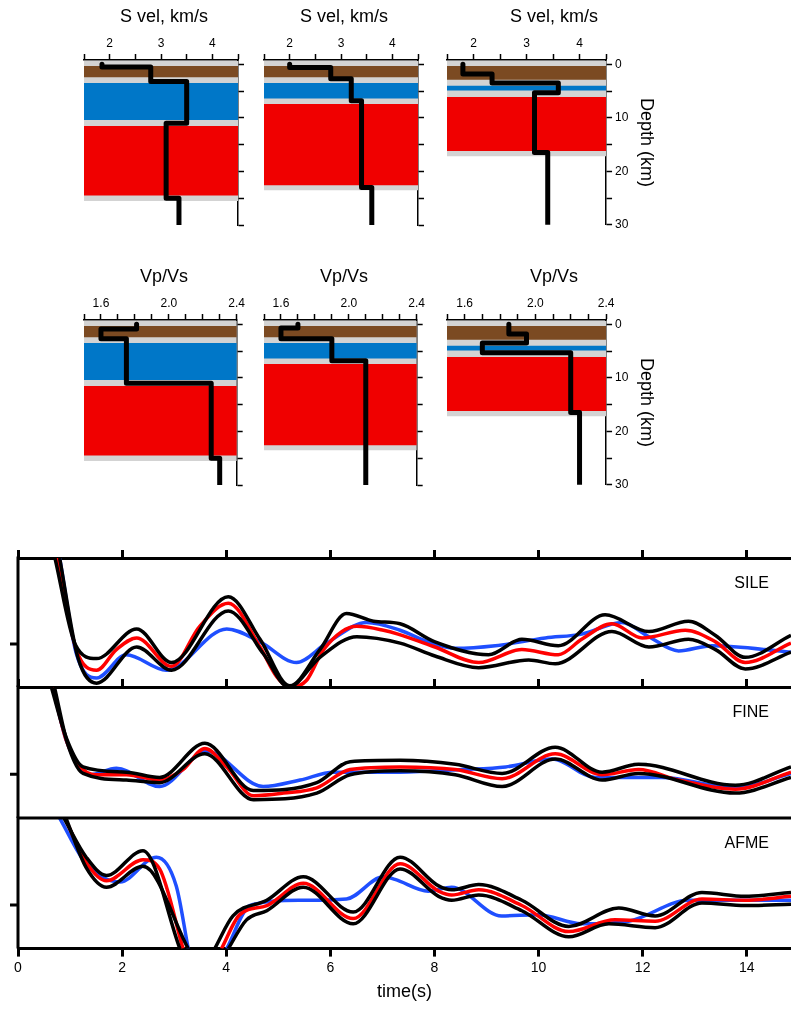 This screenshot has height=1009, width=791. I want to click on x-tick-label: 8, so click(434, 966).